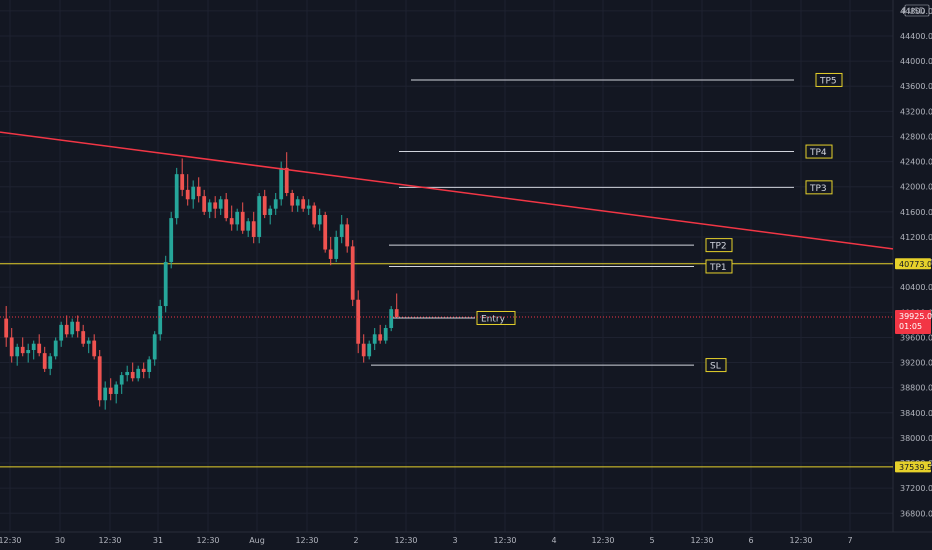 The height and width of the screenshot is (550, 932). I want to click on y-tick-label: 38400.0, so click(916, 413).